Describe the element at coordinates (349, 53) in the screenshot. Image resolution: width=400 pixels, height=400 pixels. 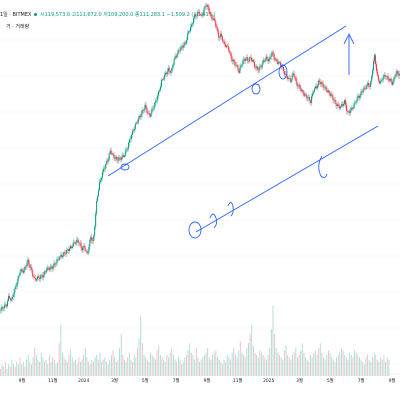
I see `target-arrow` at that location.